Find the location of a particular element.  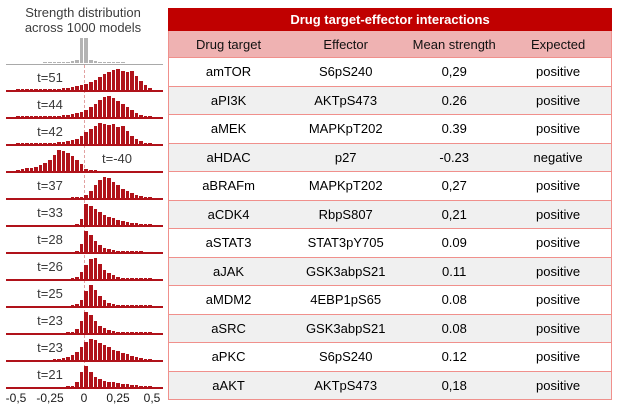

table-row: aCDK4 RbpS807 0,21 positive is located at coordinates (390, 214).